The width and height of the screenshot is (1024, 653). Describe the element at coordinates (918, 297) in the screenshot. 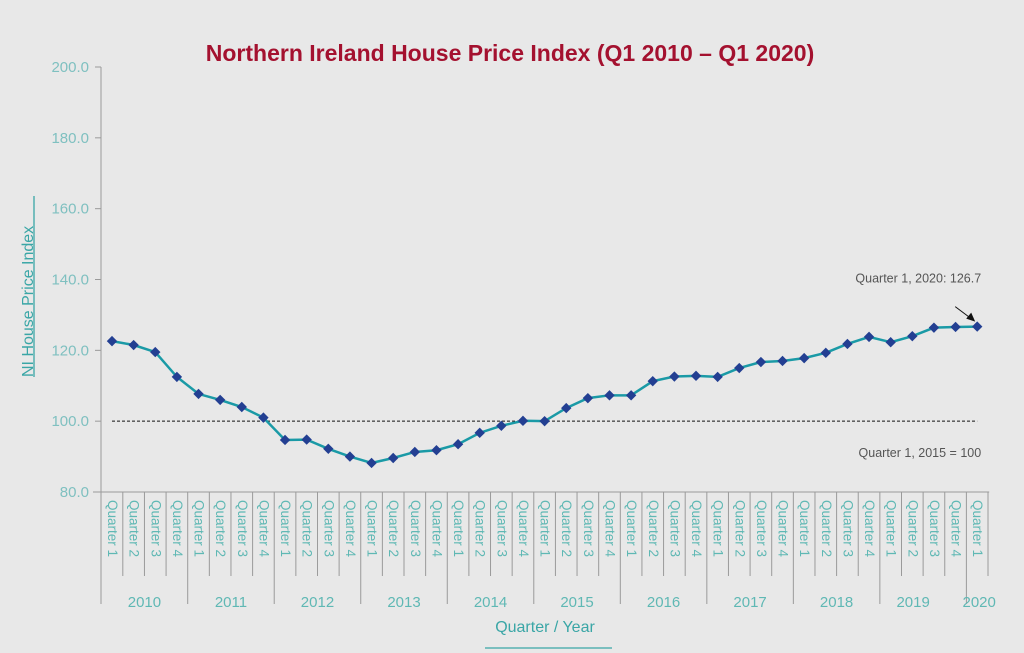

I see `annotation: Quarter 1, 2020: 126.7` at that location.